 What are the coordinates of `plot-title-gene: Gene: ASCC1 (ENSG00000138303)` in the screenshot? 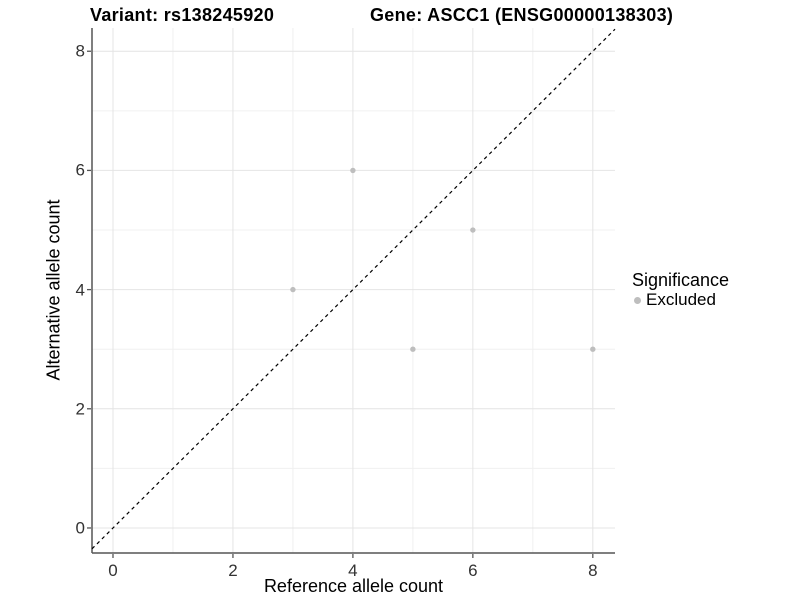 It's located at (522, 15).